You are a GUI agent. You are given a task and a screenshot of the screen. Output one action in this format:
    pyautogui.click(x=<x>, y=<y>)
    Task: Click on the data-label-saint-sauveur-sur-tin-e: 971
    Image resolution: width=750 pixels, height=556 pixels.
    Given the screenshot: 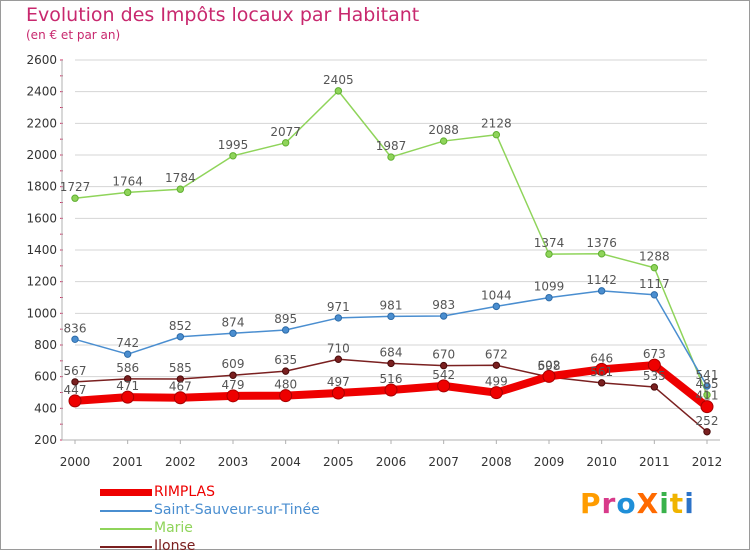 What is the action you would take?
    pyautogui.click(x=338, y=307)
    